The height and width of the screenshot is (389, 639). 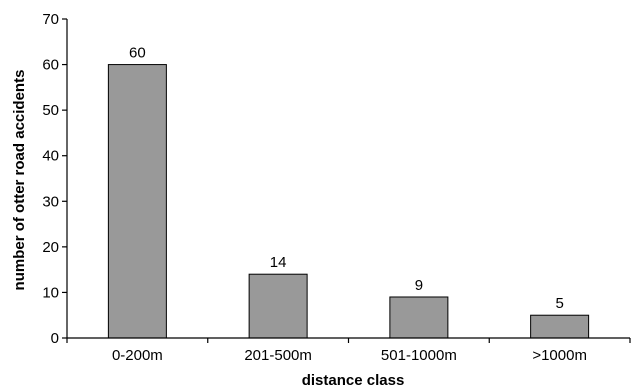 I want to click on y-tick-label: 10, so click(x=50, y=292).